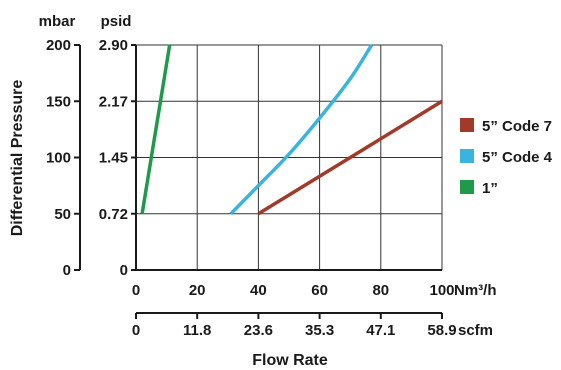 The image size is (561, 370). I want to click on psid-tick-label: 1.45, so click(113, 158).